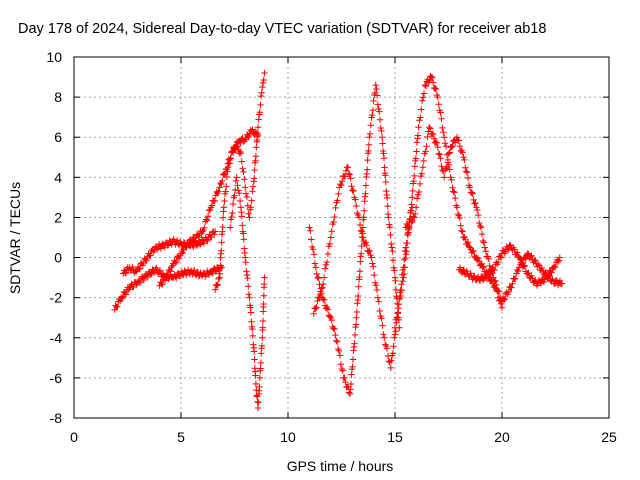 The width and height of the screenshot is (640, 480). I want to click on x-axis-tick-labels: 0 5 10 15 20 25, so click(343, 437).